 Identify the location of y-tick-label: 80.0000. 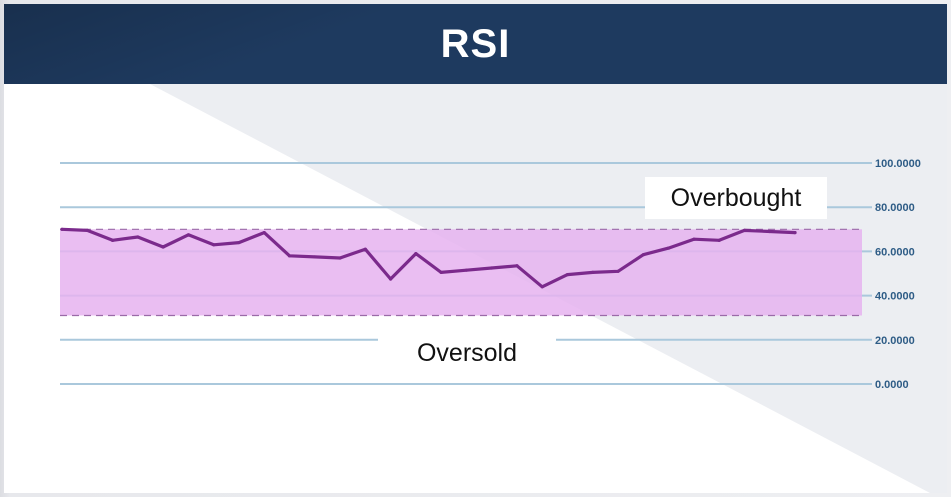
(895, 208).